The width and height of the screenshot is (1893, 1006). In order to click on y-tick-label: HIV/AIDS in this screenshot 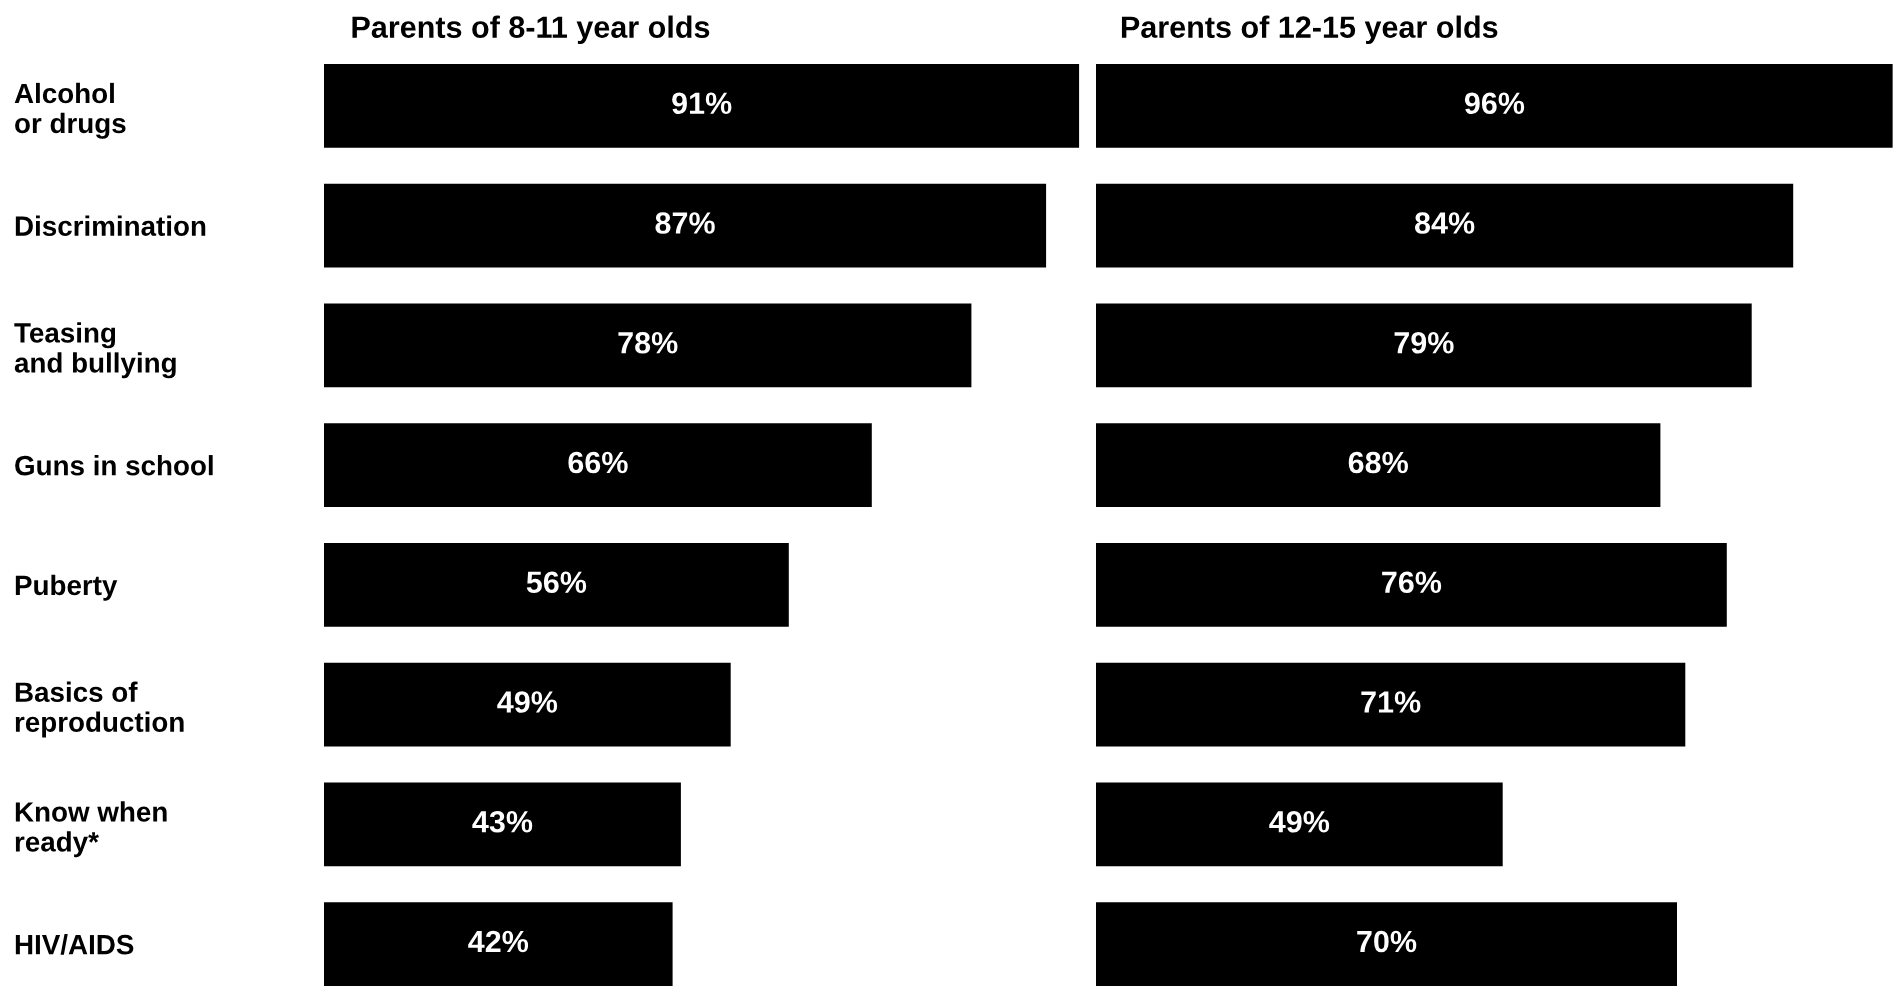, I will do `click(74, 944)`.